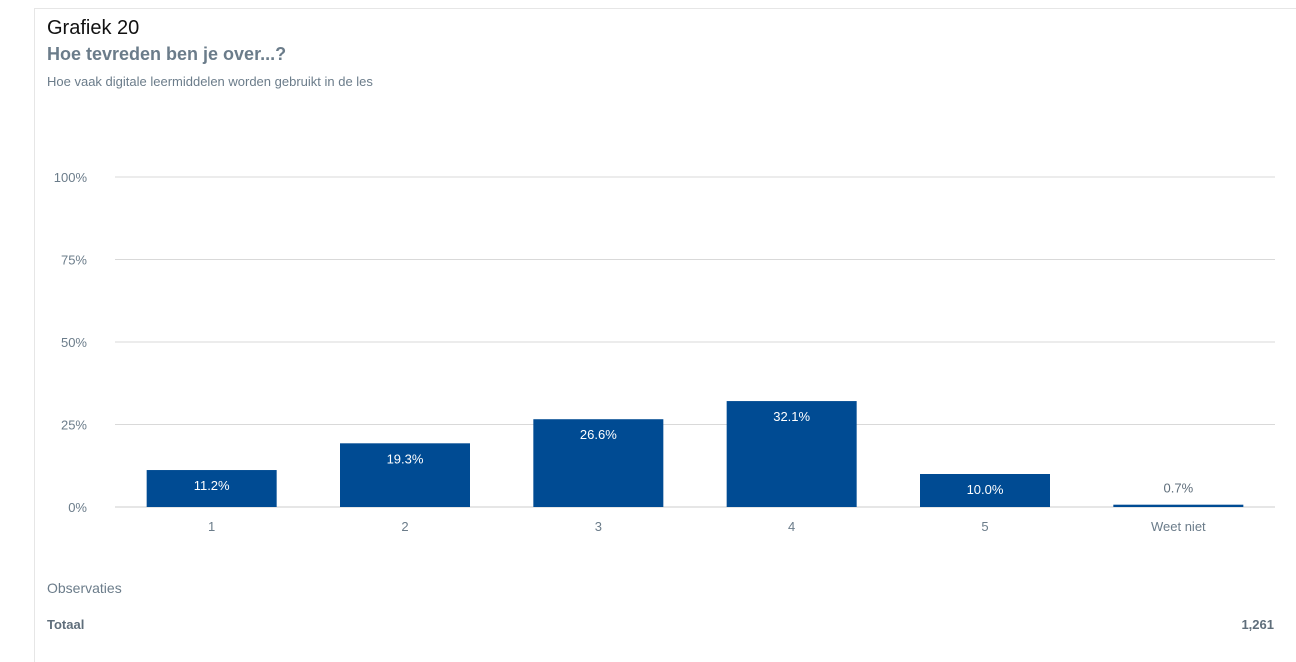 This screenshot has height=662, width=1296. What do you see at coordinates (1178, 526) in the screenshot?
I see `x-tick-label: Weet niet` at bounding box center [1178, 526].